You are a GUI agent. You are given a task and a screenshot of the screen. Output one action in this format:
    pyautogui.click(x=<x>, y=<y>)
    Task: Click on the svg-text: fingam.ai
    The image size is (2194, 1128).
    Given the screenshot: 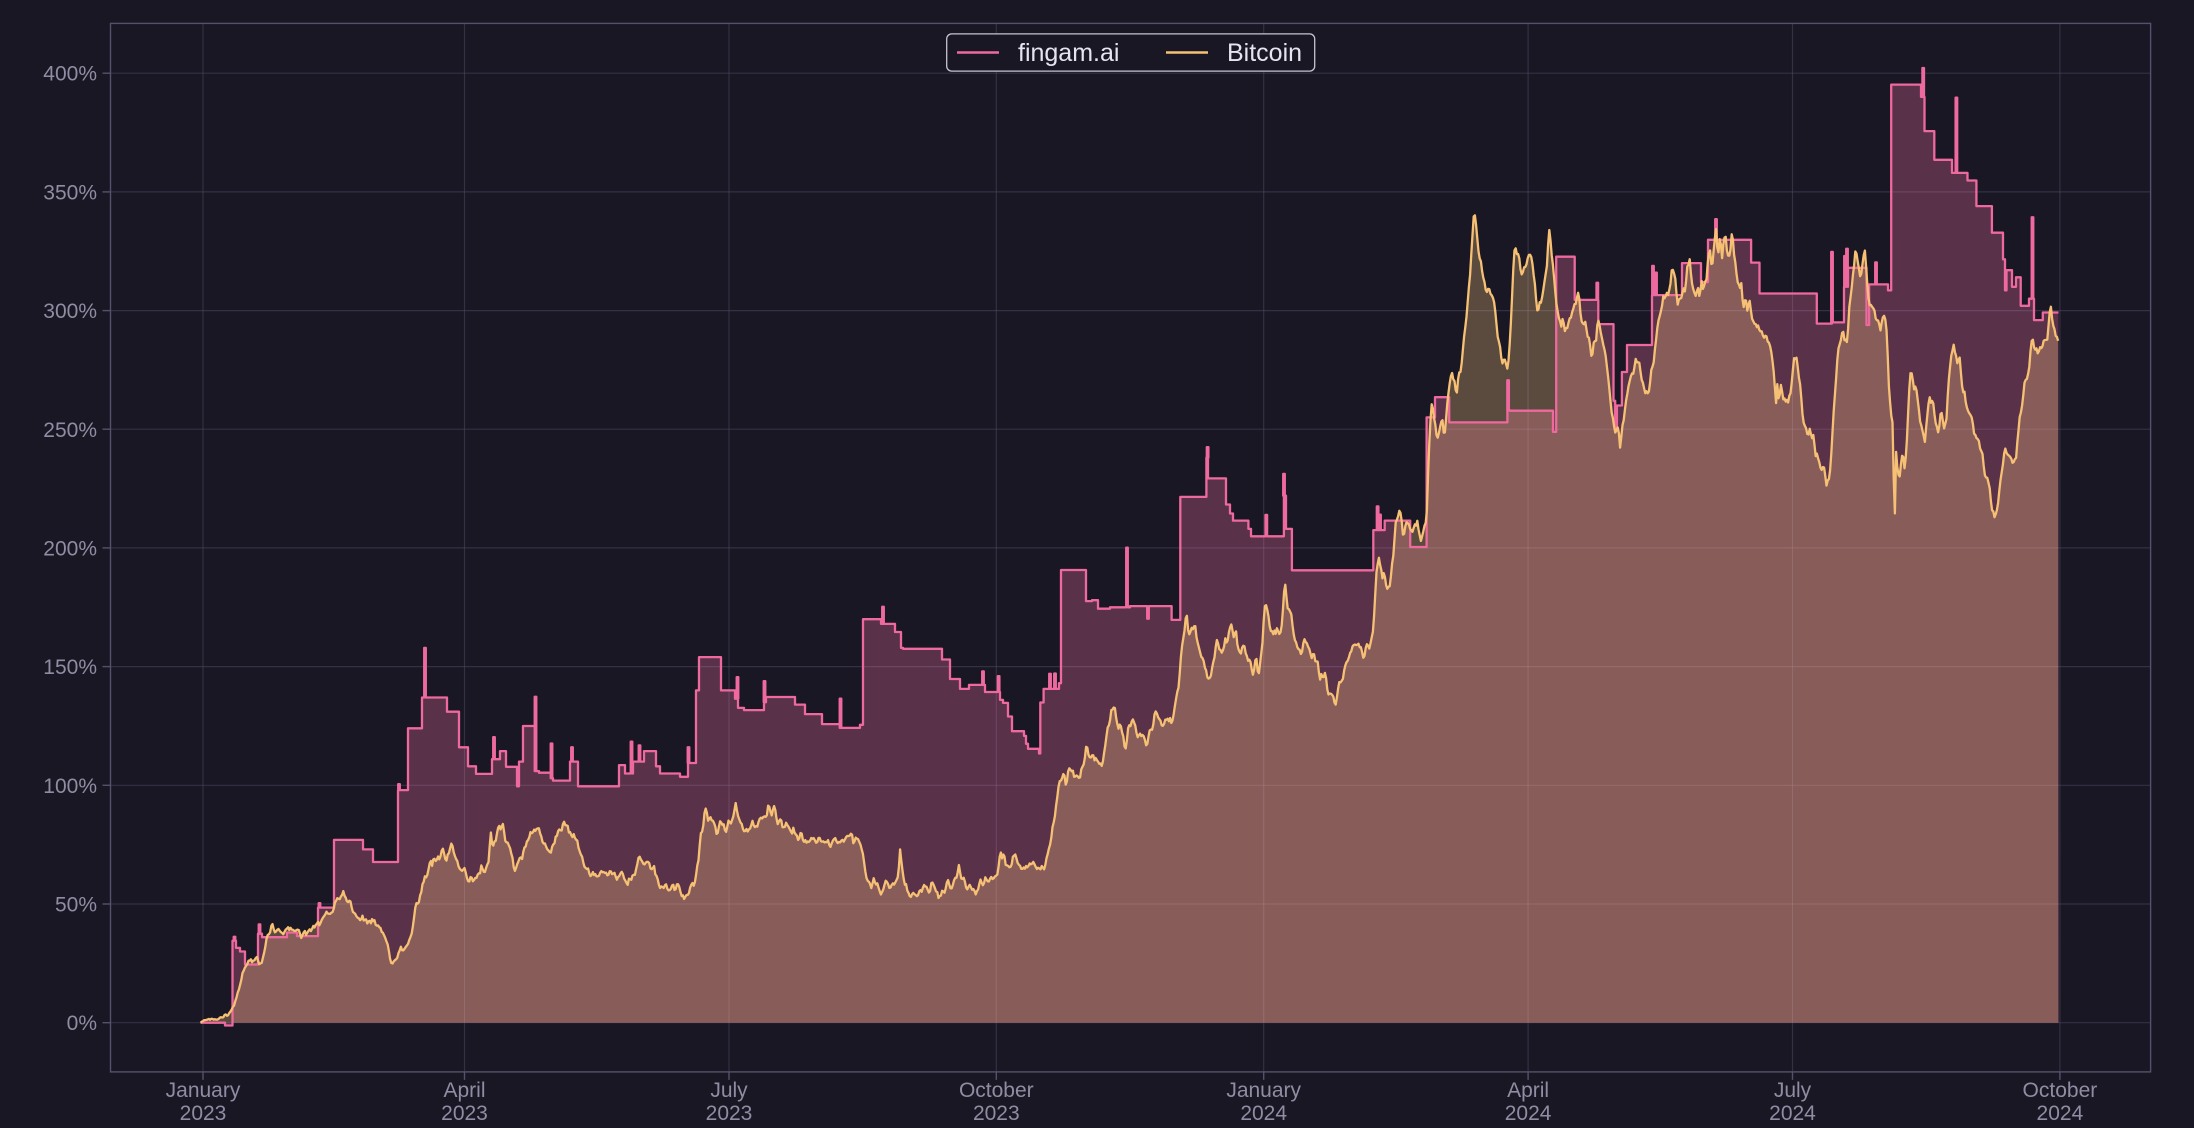 What is the action you would take?
    pyautogui.click(x=1068, y=53)
    